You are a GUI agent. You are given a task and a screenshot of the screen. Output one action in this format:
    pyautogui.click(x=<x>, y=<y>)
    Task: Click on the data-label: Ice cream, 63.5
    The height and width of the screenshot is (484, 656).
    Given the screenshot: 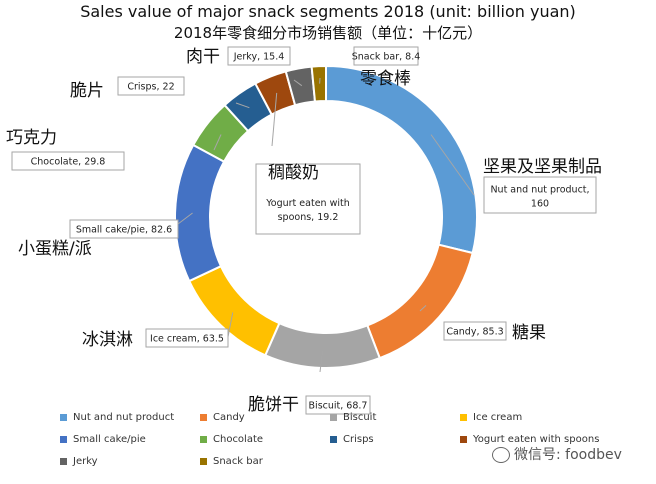 What is the action you would take?
    pyautogui.click(x=187, y=339)
    